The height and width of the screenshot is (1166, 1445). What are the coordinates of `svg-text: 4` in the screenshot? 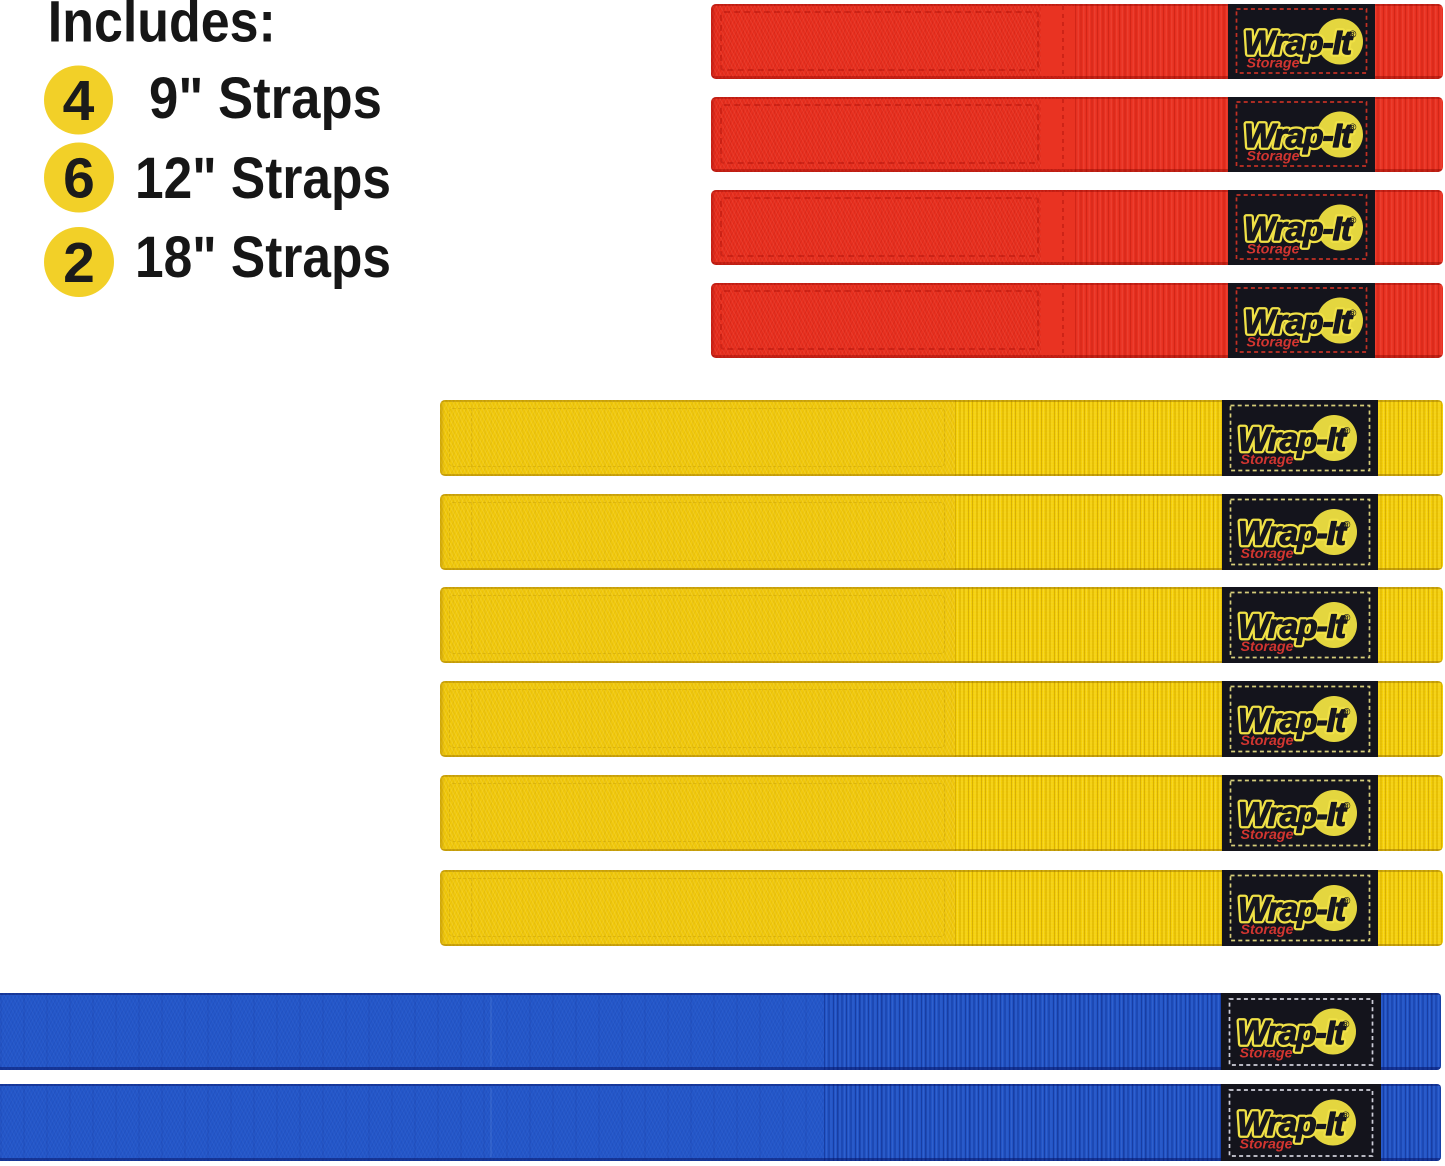 It's located at (79, 101).